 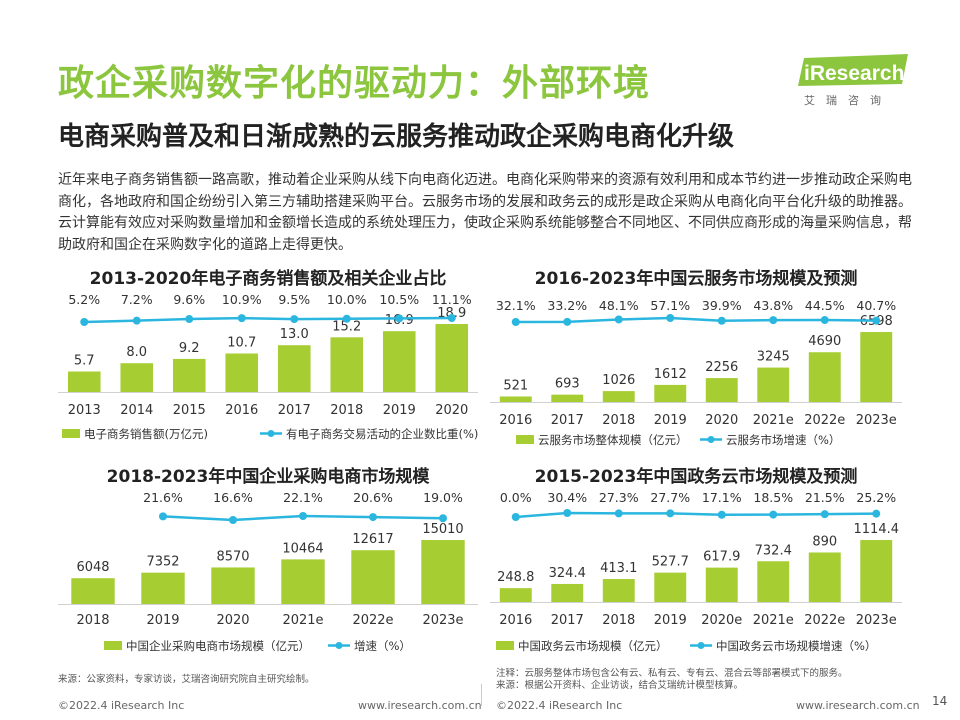 I want to click on iresearch-logo-mark: iResearch, so click(x=853, y=70).